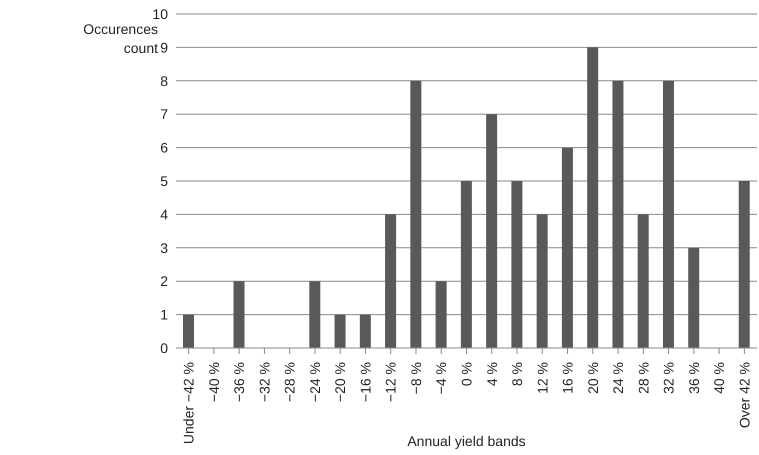 The width and height of the screenshot is (759, 455). What do you see at coordinates (164, 180) in the screenshot?
I see `y-tick-label: 5` at bounding box center [164, 180].